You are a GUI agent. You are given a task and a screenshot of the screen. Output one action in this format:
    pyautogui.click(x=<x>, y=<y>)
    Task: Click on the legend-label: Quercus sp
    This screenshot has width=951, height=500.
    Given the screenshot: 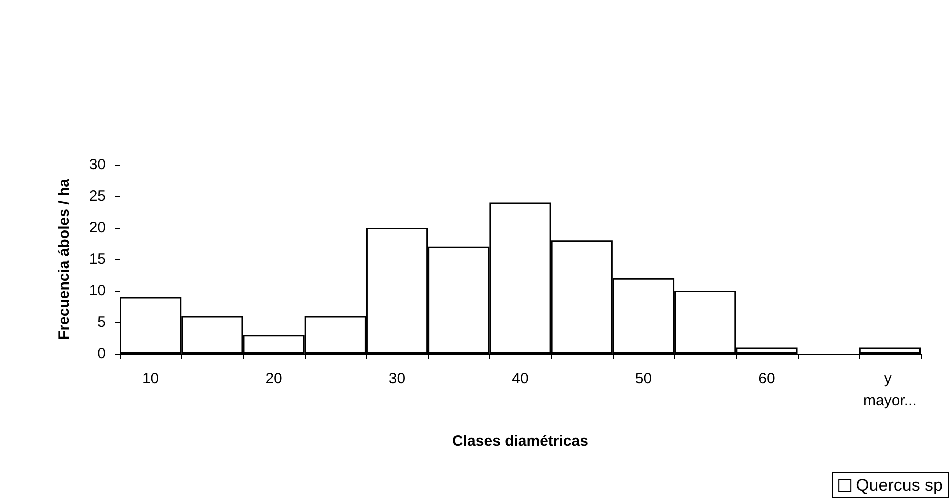 What is the action you would take?
    pyautogui.click(x=900, y=485)
    